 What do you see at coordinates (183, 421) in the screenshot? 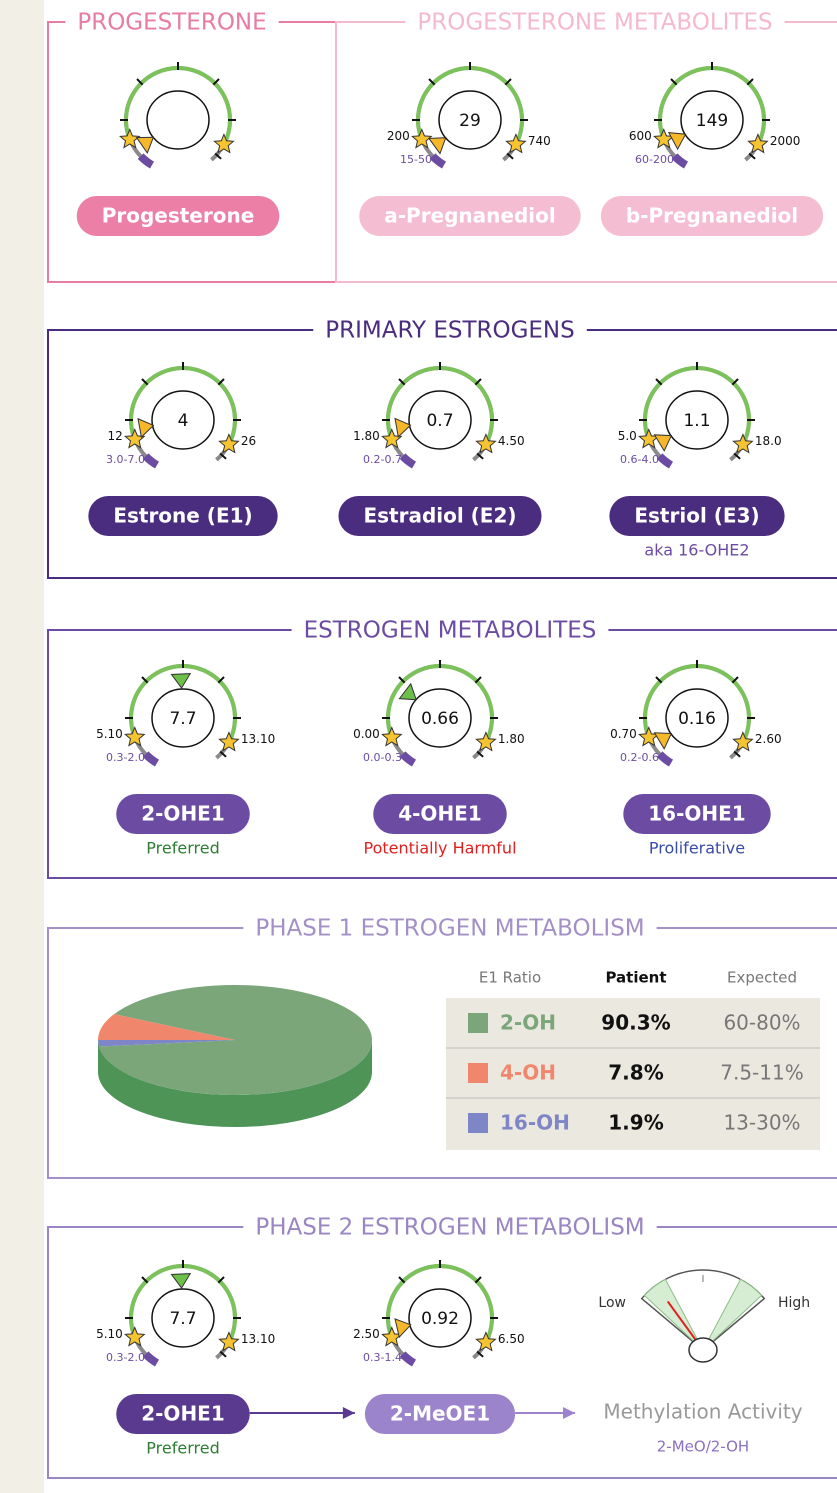
I see `gauge-value: 4` at bounding box center [183, 421].